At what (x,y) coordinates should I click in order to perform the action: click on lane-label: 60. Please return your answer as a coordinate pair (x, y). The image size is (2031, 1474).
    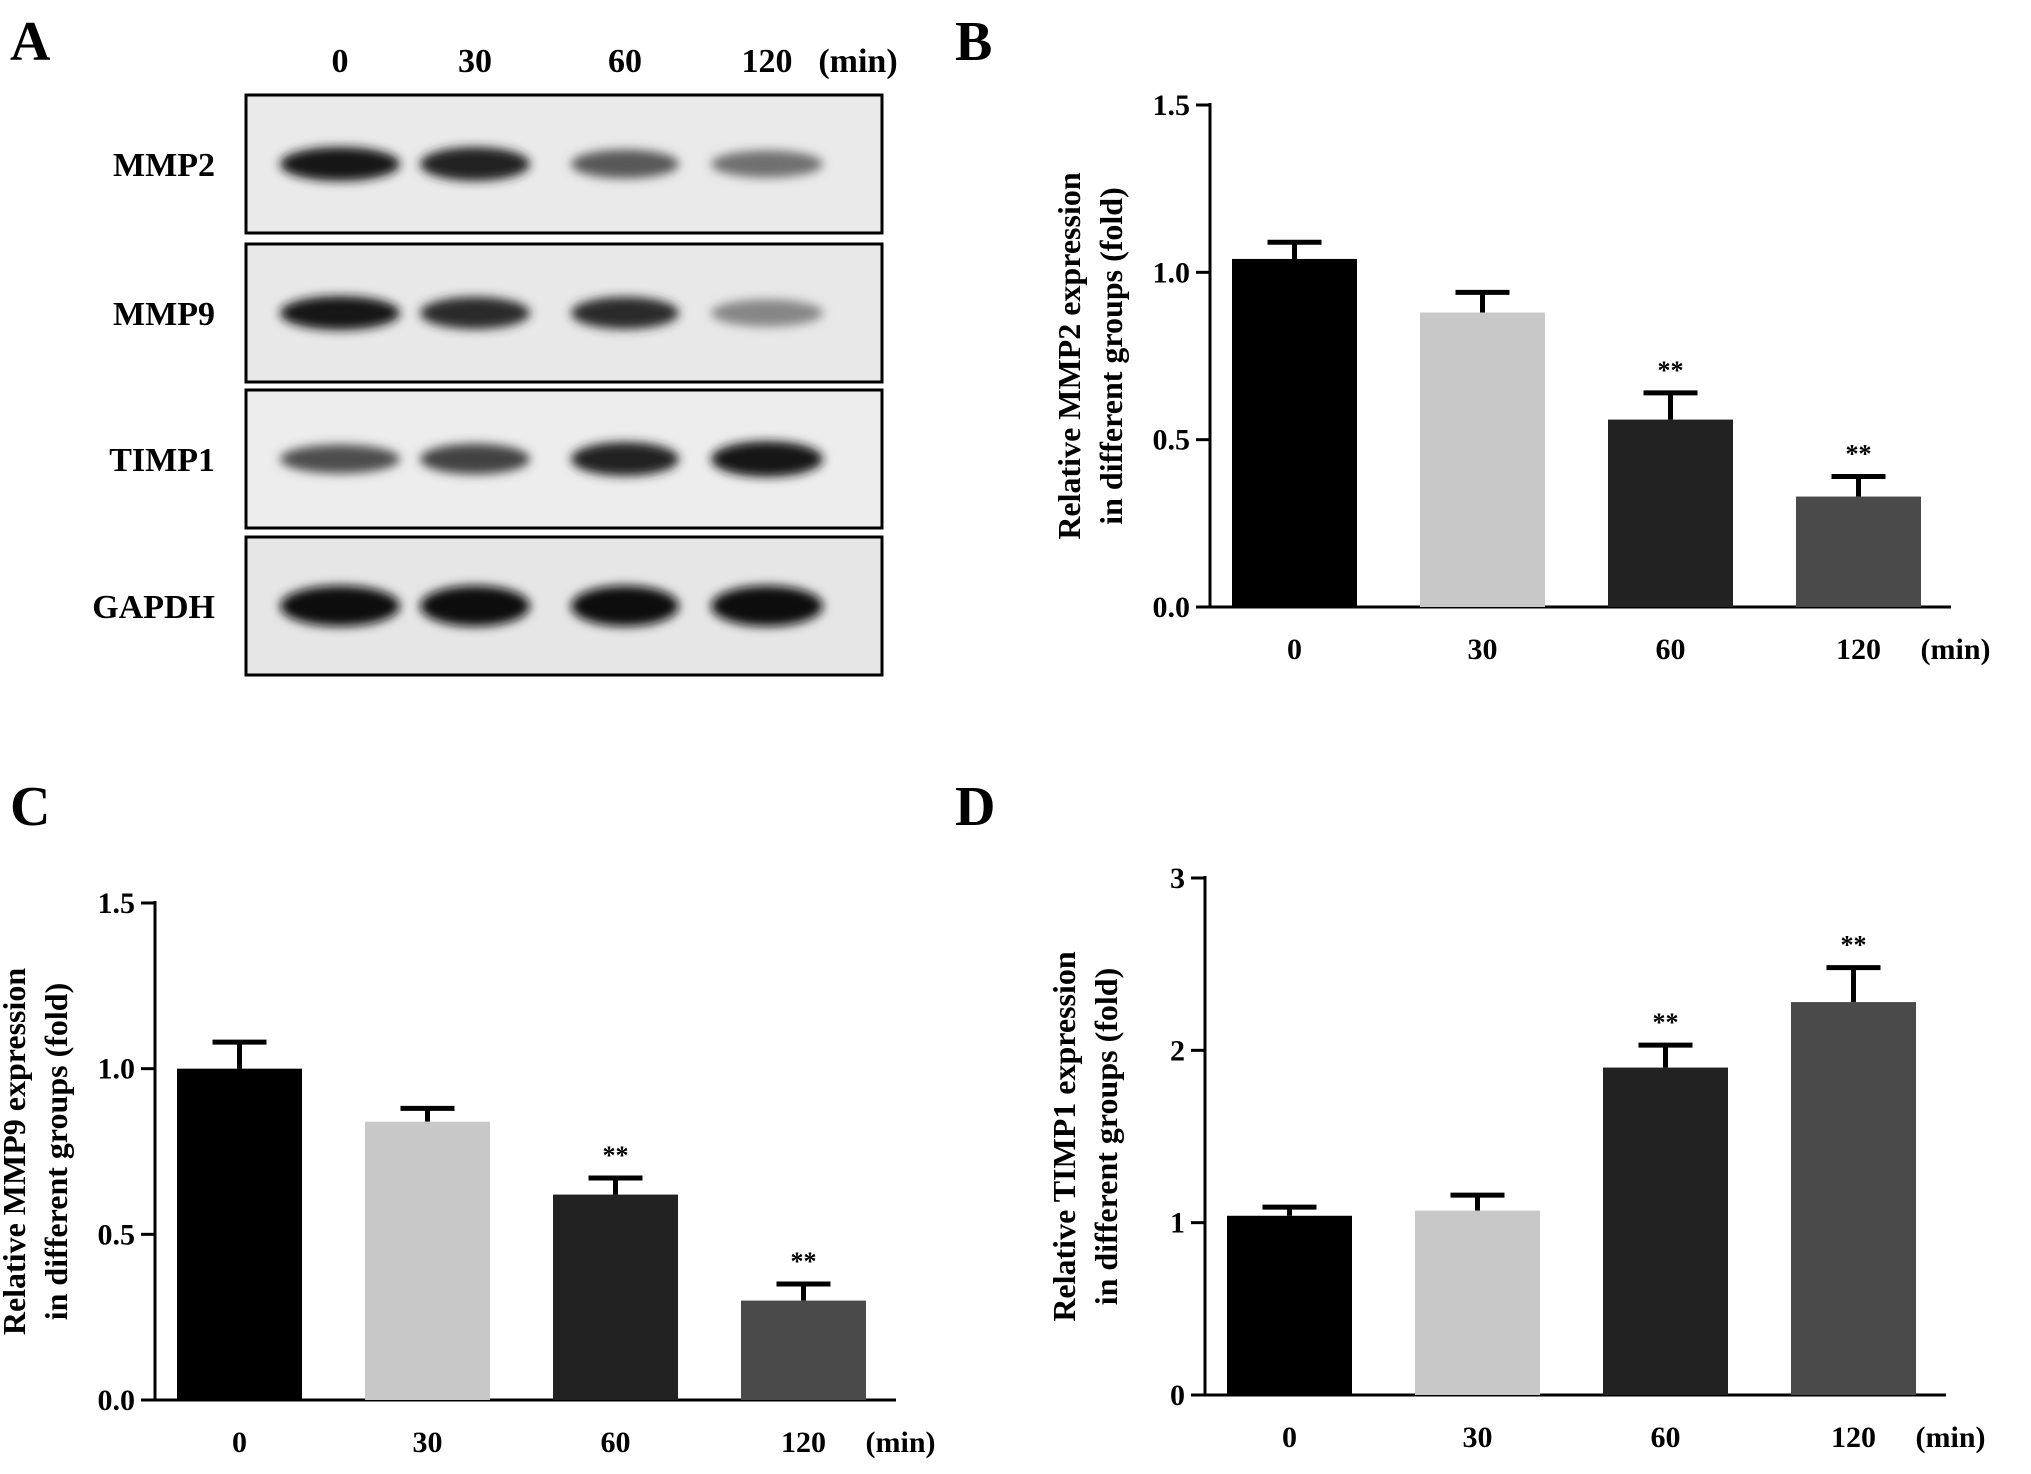
    Looking at the image, I should click on (625, 61).